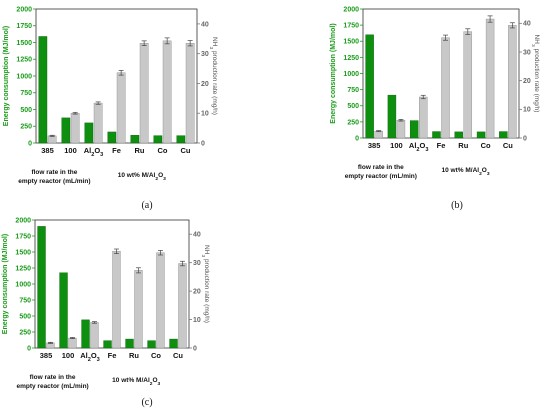 The image size is (550, 414). I want to click on panel-label: (b), so click(457, 205).